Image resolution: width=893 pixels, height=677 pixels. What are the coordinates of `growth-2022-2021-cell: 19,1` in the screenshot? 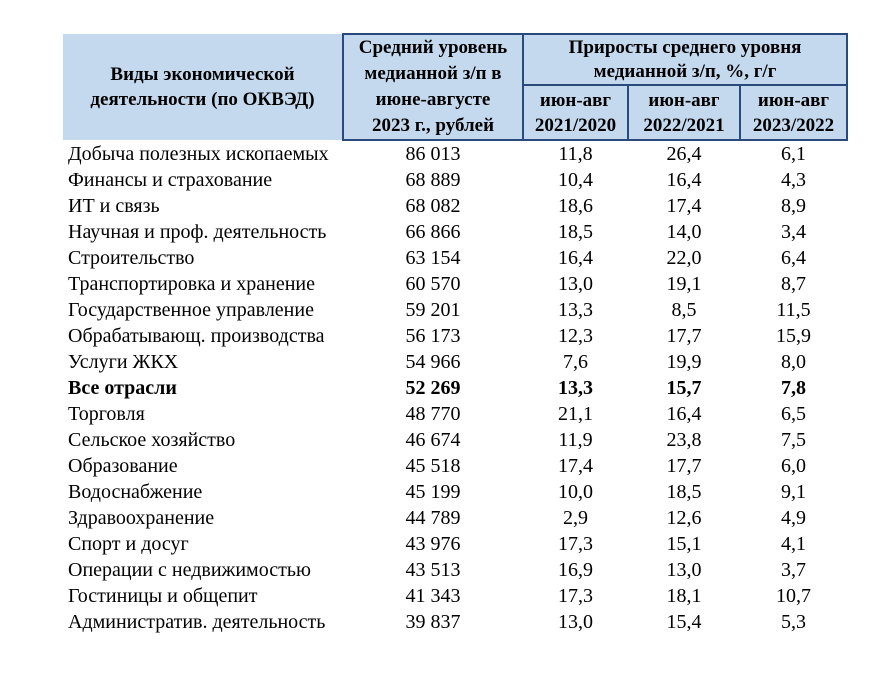 It's located at (684, 284).